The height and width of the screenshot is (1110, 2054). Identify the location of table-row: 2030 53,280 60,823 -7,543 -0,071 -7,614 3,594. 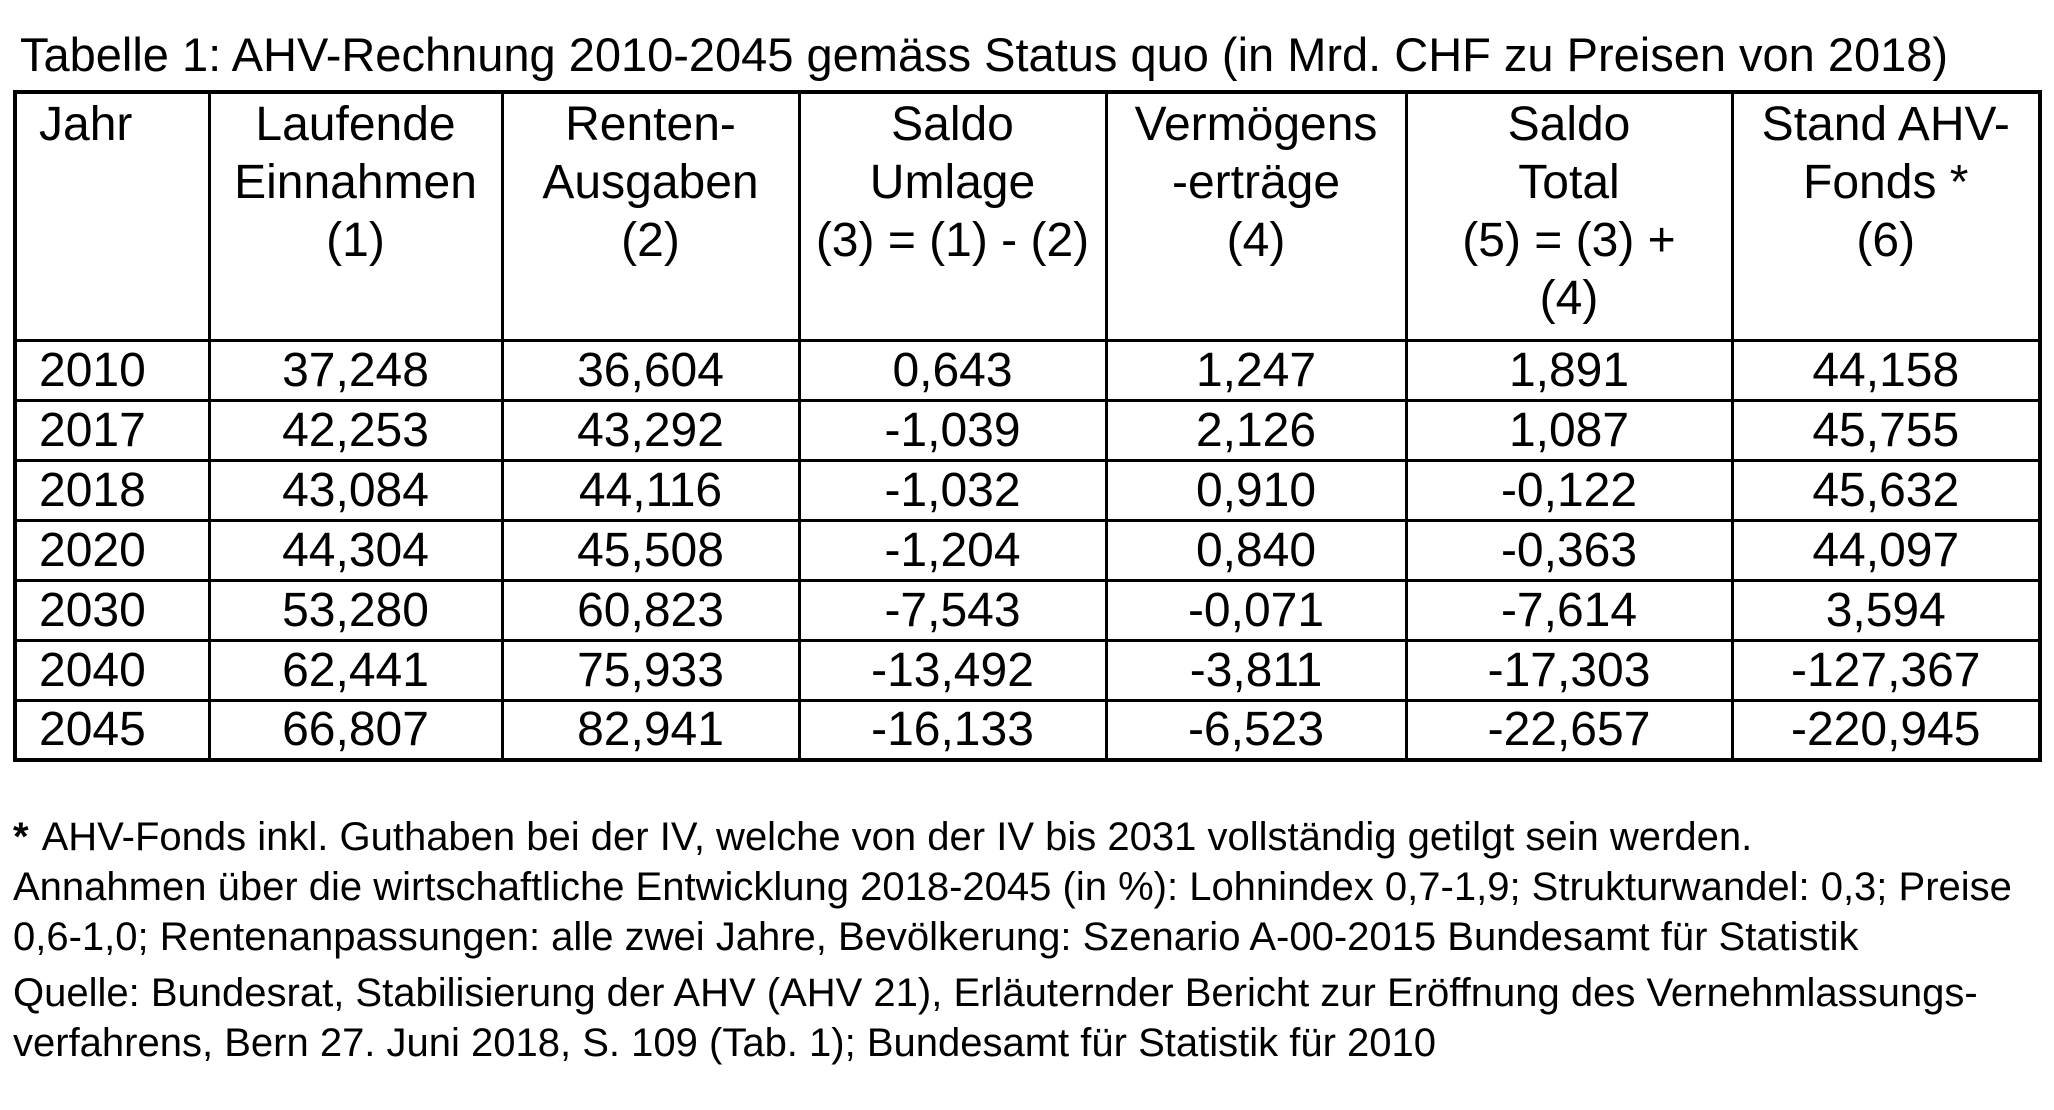
(1027, 610).